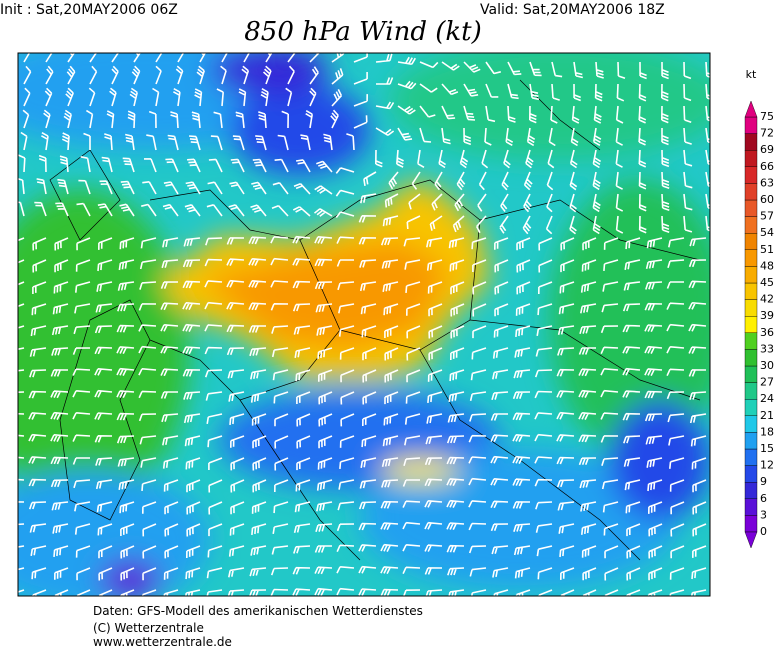 This screenshot has width=775, height=648. Describe the element at coordinates (767, 249) in the screenshot. I see `legend-level-label: 51` at that location.